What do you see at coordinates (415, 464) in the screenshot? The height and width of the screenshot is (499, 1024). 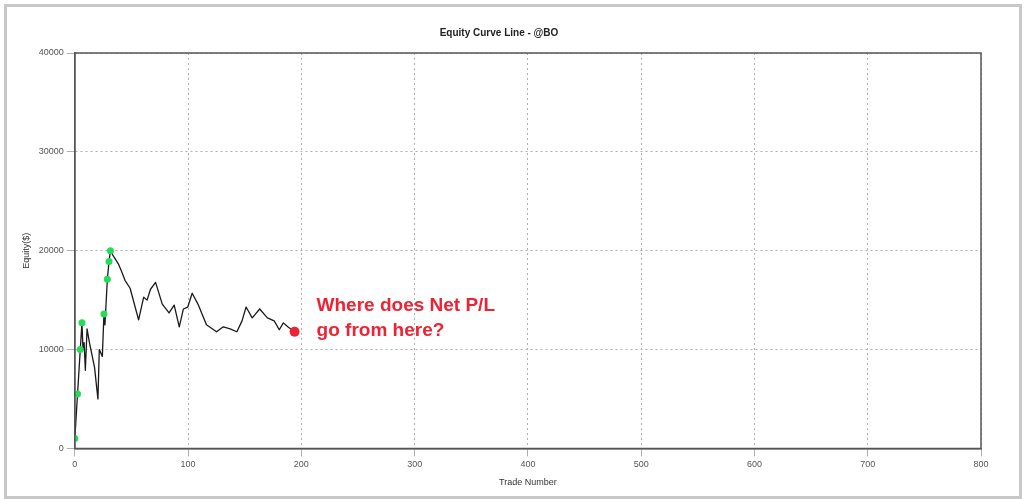 I see `x-tick-label: 300` at bounding box center [415, 464].